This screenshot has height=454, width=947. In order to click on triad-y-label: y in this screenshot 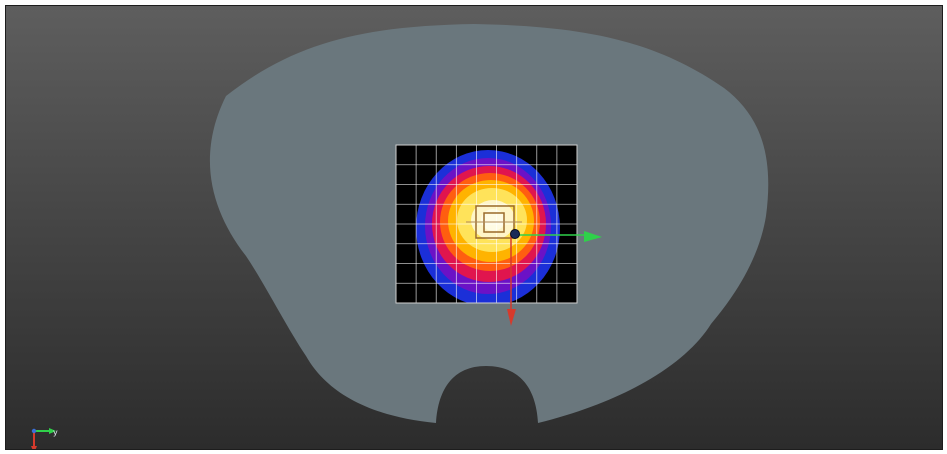, I will do `click(55, 432)`.